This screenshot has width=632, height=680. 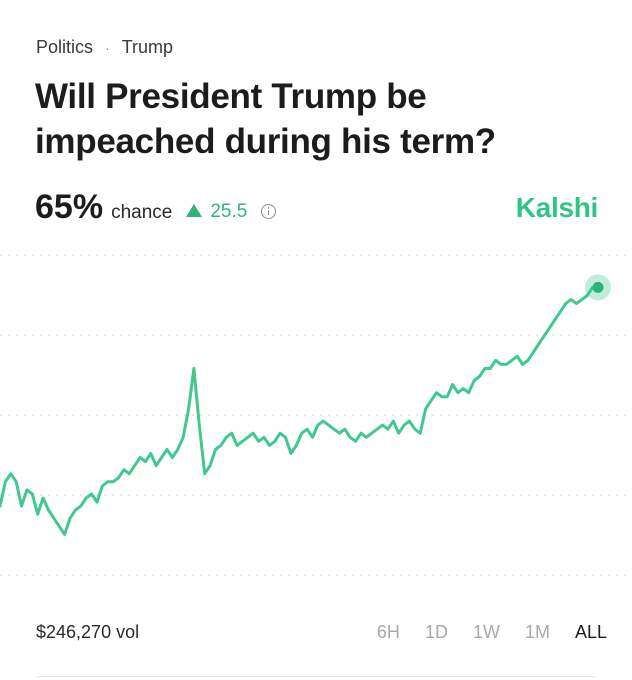 I want to click on info-icon, so click(x=269, y=211).